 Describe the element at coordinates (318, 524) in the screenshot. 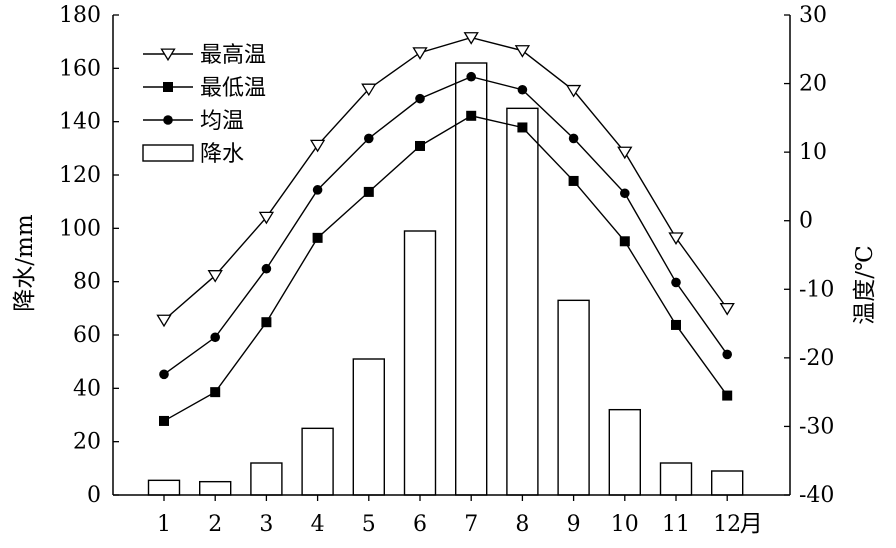

I see `x-tick-label: 4` at that location.